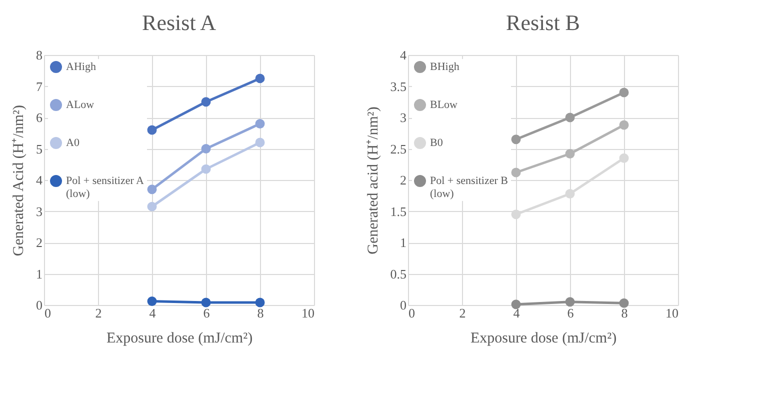 Image resolution: width=759 pixels, height=409 pixels. Describe the element at coordinates (179, 22) in the screenshot. I see `chart-title: Resist A` at that location.